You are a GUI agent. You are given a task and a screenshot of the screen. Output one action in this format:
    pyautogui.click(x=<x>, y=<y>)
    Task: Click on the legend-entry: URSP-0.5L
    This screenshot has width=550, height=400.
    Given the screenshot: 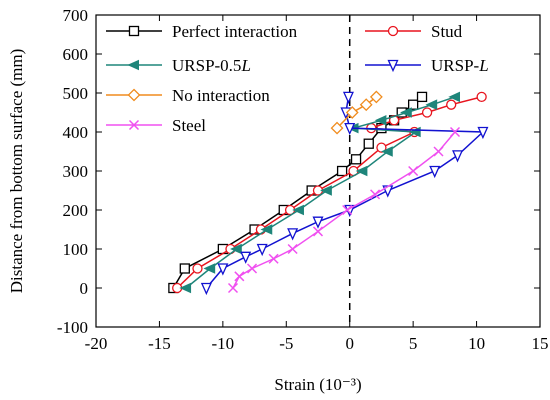 What is the action you would take?
    pyautogui.click(x=178, y=65)
    